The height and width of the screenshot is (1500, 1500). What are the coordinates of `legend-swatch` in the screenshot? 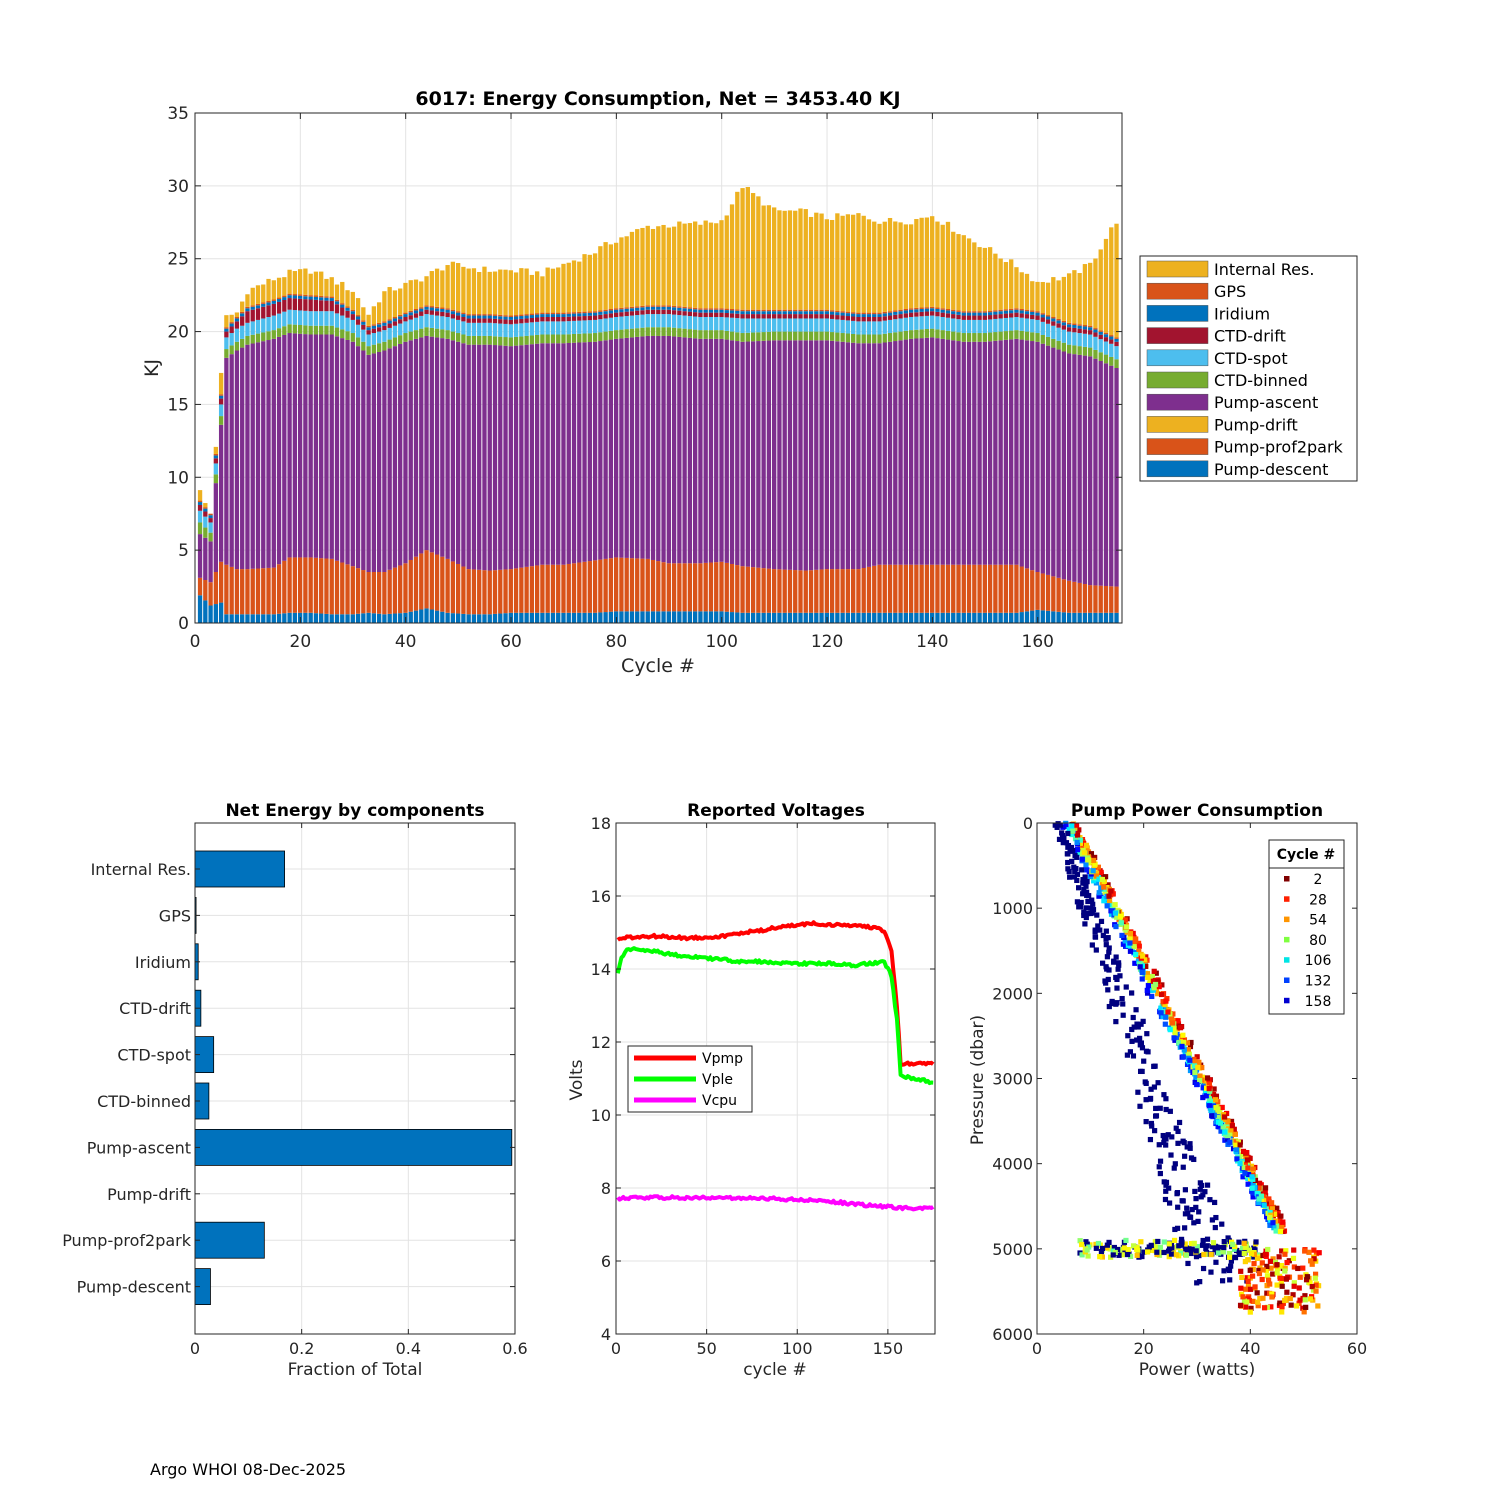 It's located at (1177, 469).